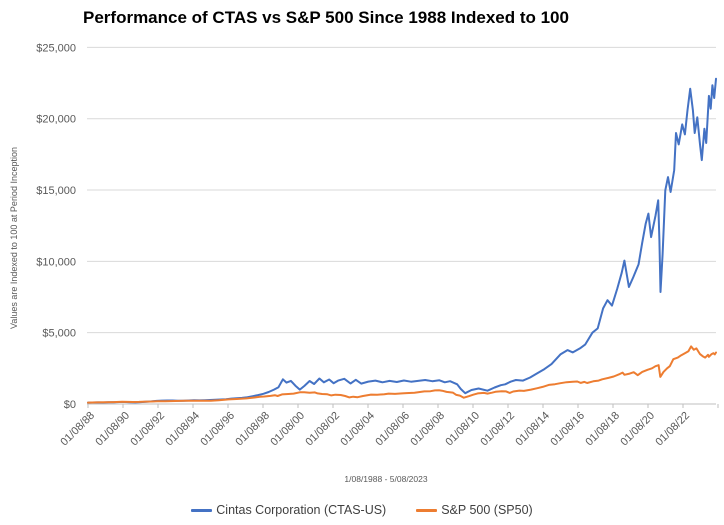 The width and height of the screenshot is (724, 525). Describe the element at coordinates (497, 429) in the screenshot. I see `x-tick-label: 01/08/12` at that location.